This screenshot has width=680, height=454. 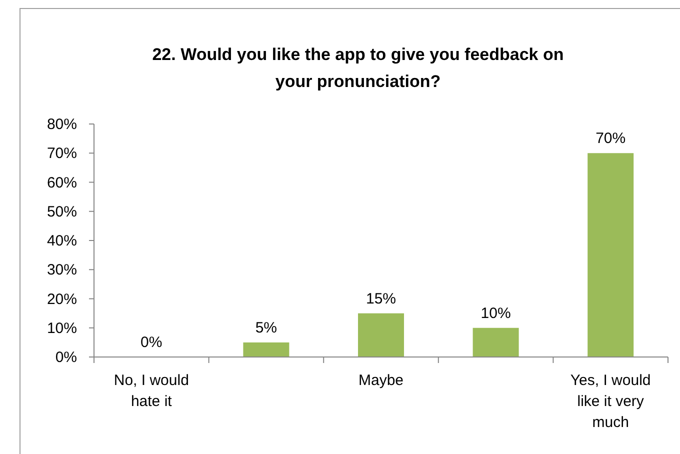 I want to click on y-tick-label: 40%, so click(x=61, y=241).